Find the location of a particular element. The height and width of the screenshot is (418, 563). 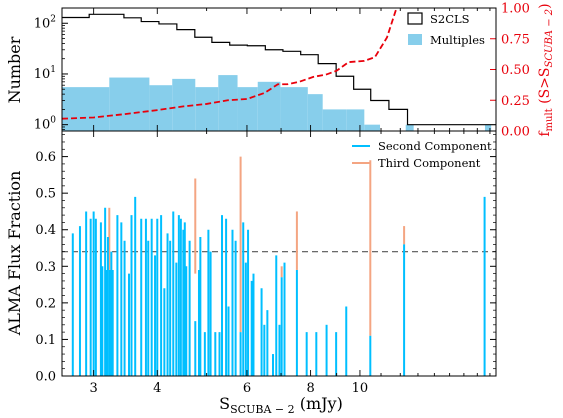

bottom-y-tick-label: 0.2 is located at coordinates (45, 303).